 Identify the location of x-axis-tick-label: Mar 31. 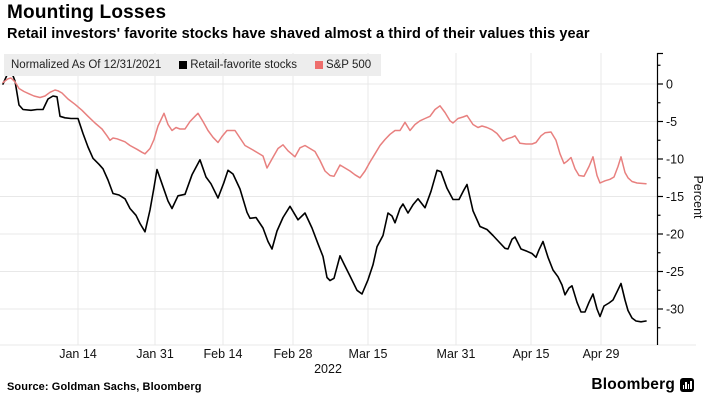
(456, 354).